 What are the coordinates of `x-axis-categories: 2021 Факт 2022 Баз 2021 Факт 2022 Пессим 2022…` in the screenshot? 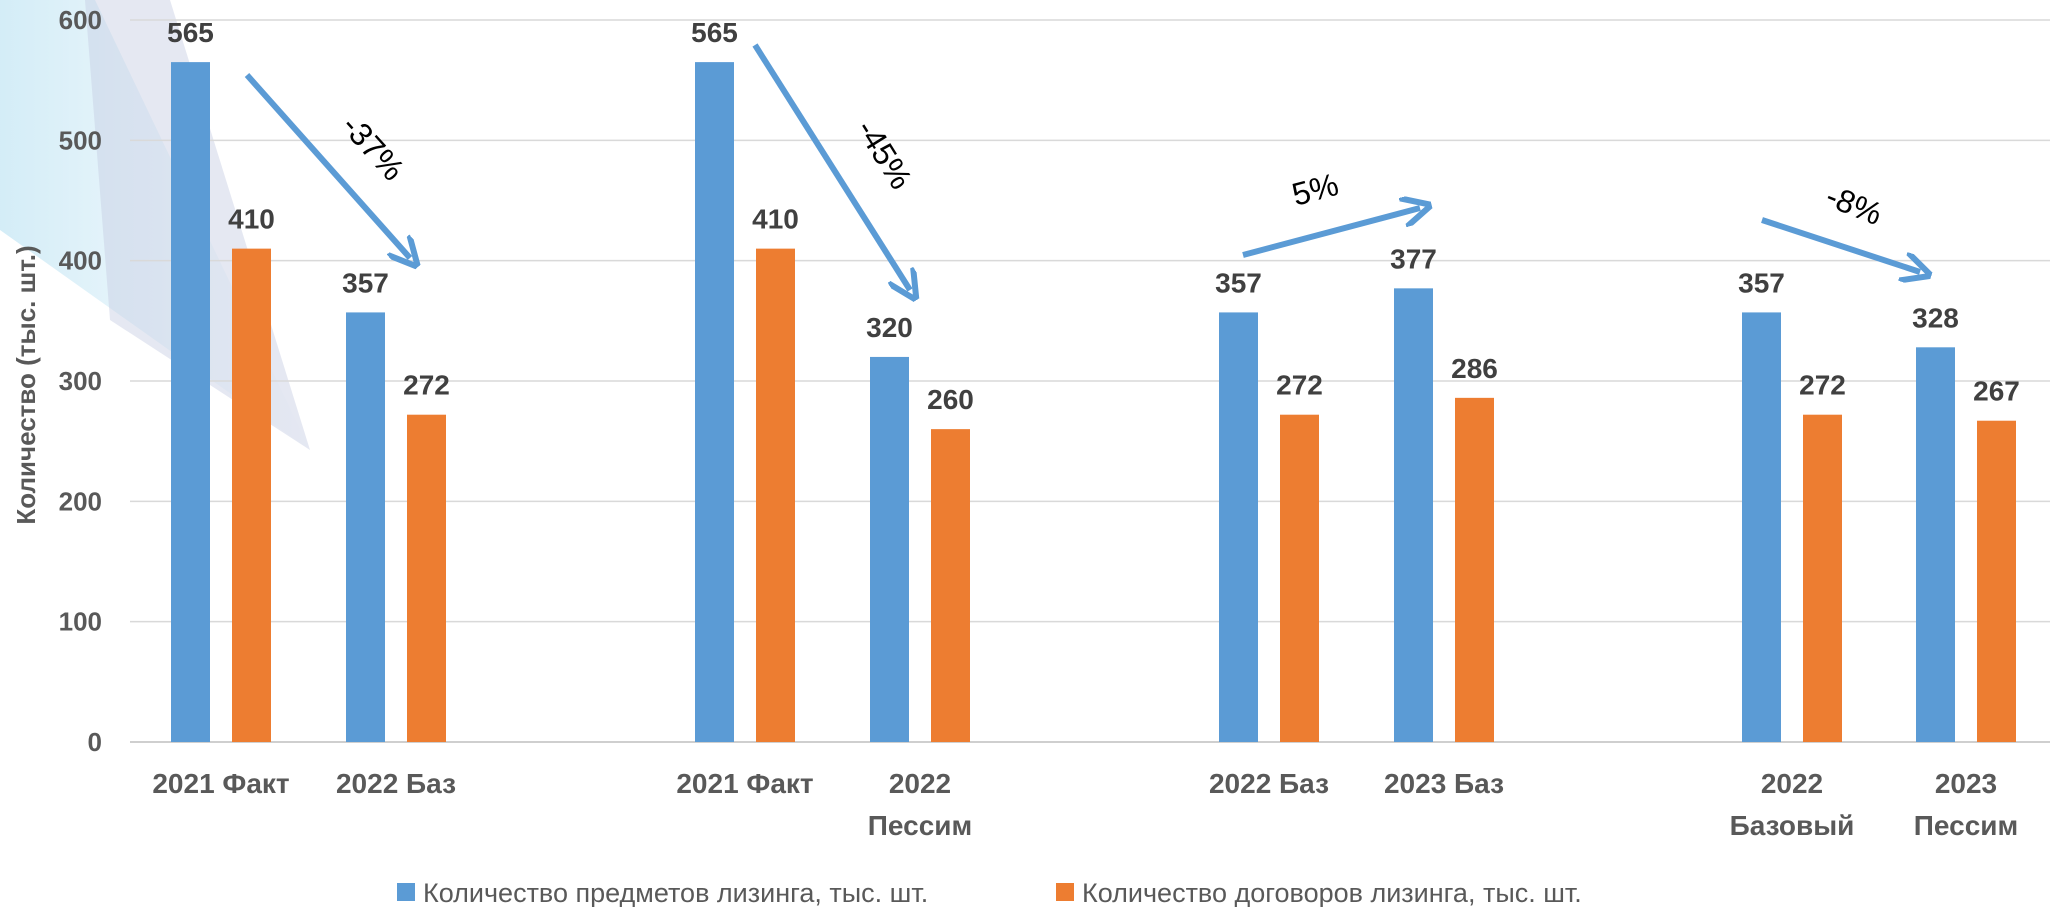 It's located at (1085, 804).